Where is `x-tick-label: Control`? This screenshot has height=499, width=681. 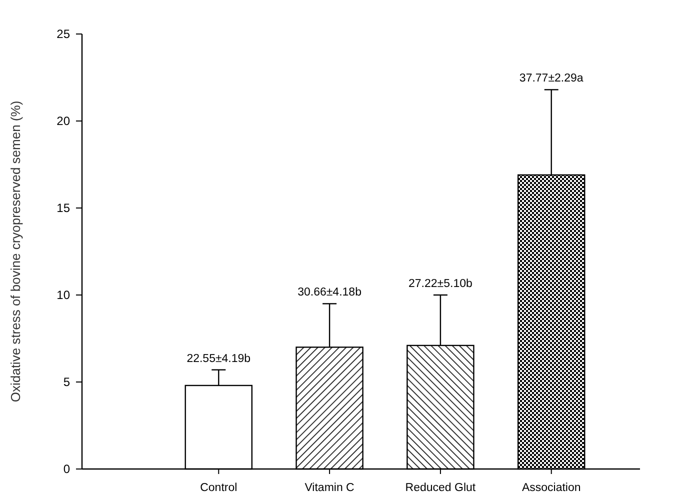 x-tick-label: Control is located at coordinates (219, 488).